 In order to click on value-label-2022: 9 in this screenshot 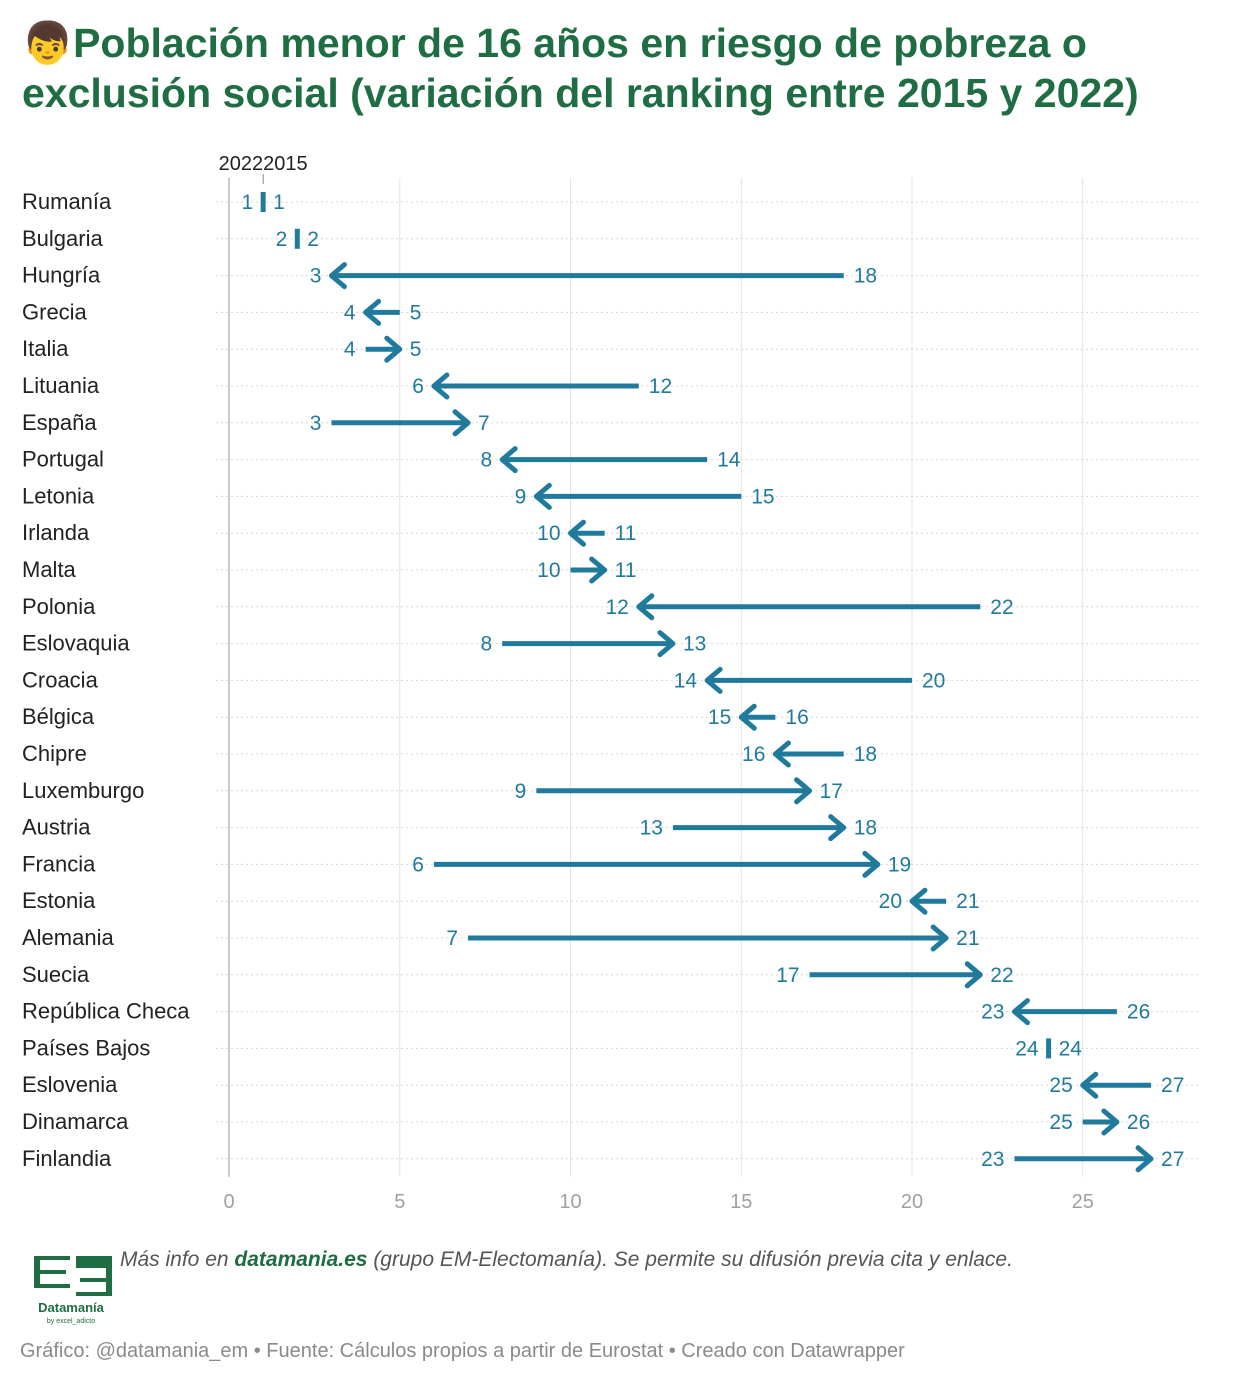, I will do `click(521, 496)`.